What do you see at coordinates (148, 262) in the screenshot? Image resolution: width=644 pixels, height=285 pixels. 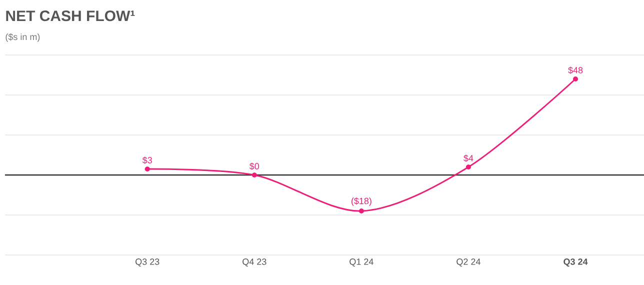 I see `x-tick-label: Q3 23` at bounding box center [148, 262].